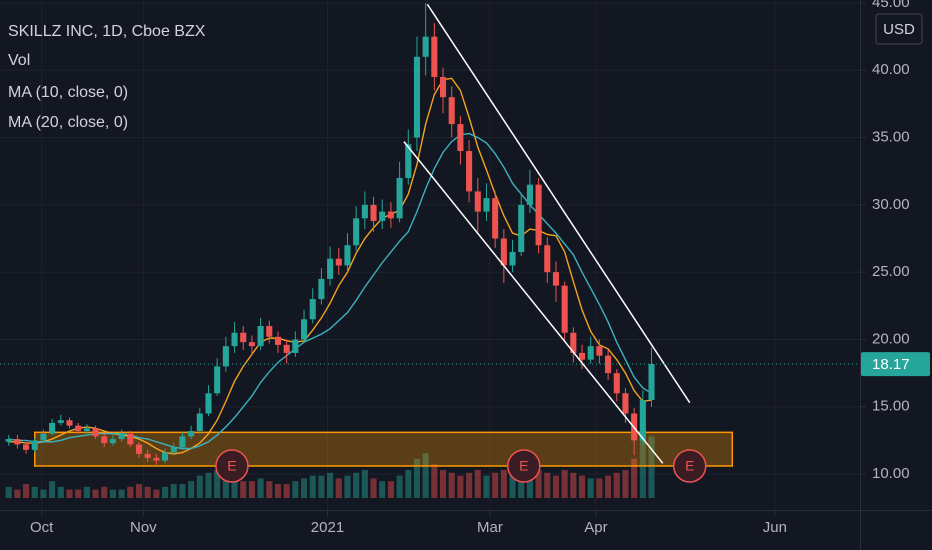  What do you see at coordinates (891, 406) in the screenshot?
I see `y-tick-label: 15.00` at bounding box center [891, 406].